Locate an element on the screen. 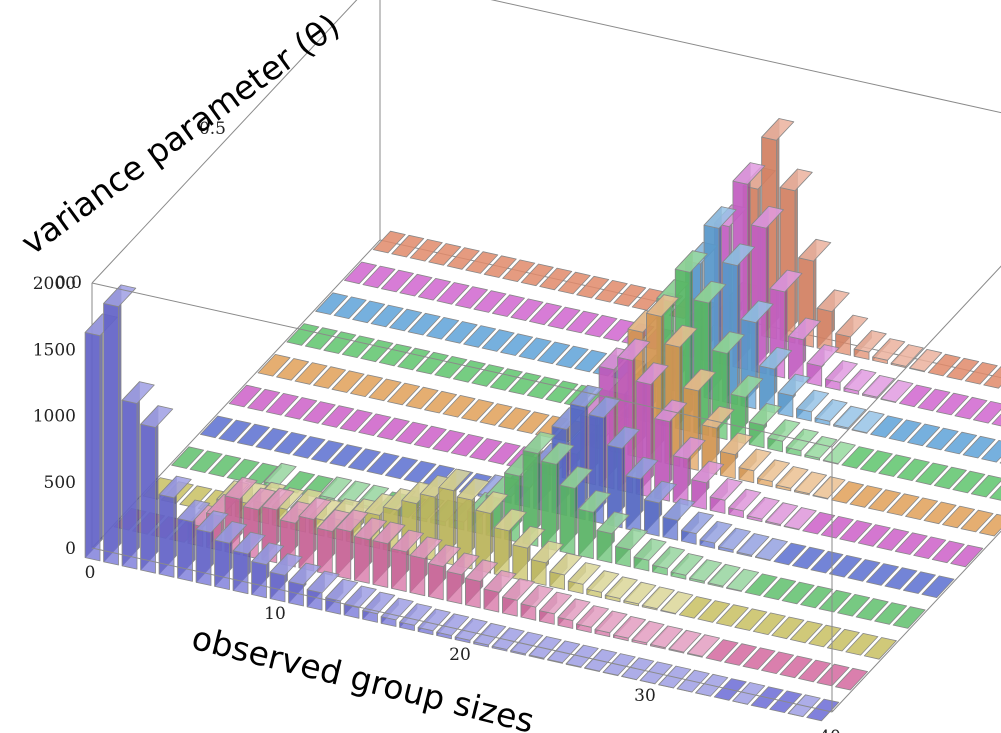  x-tick-label: 20 is located at coordinates (460, 655).